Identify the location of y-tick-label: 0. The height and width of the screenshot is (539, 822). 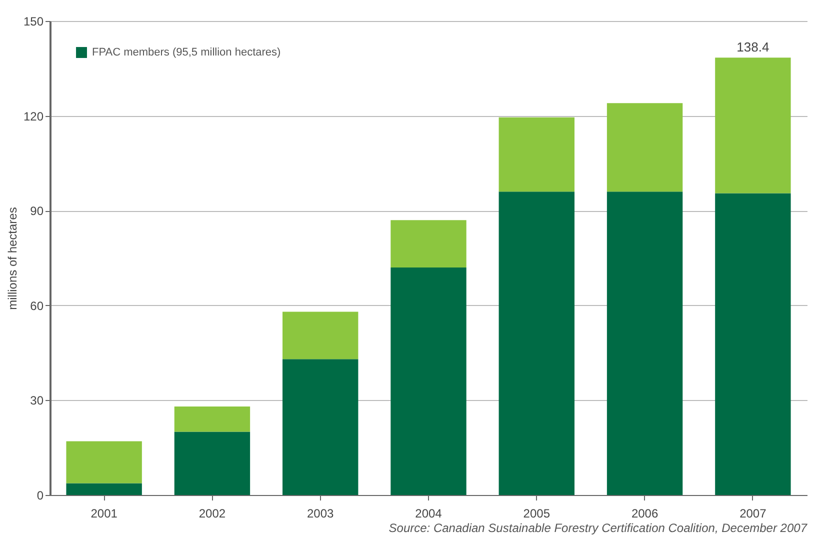
(40, 495).